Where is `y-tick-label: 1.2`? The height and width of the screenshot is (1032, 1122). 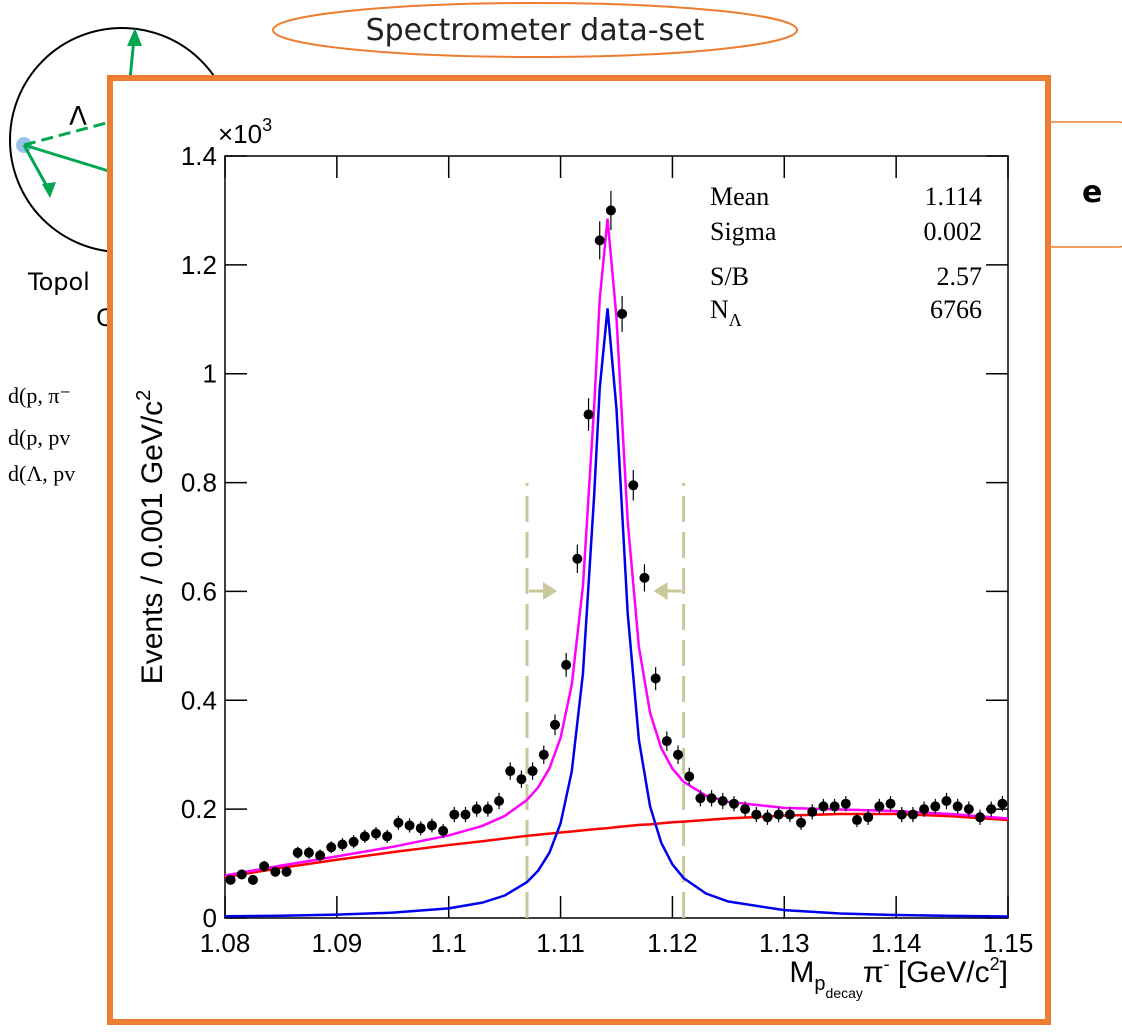
y-tick-label: 1.2 is located at coordinates (199, 265).